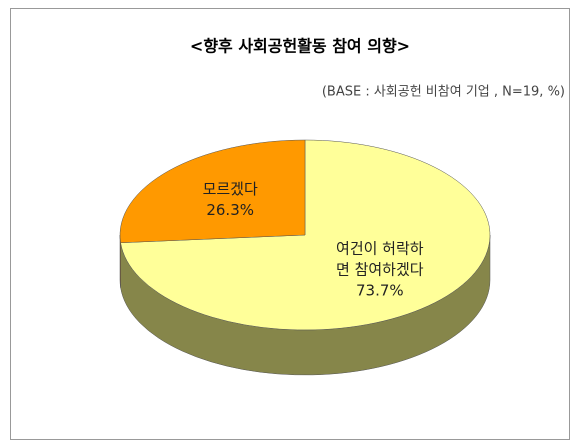 This screenshot has width=580, height=448. I want to click on chart-subtitle: (BASE : 사회공헌 비참여 기업 , N=19, %), so click(443, 92).